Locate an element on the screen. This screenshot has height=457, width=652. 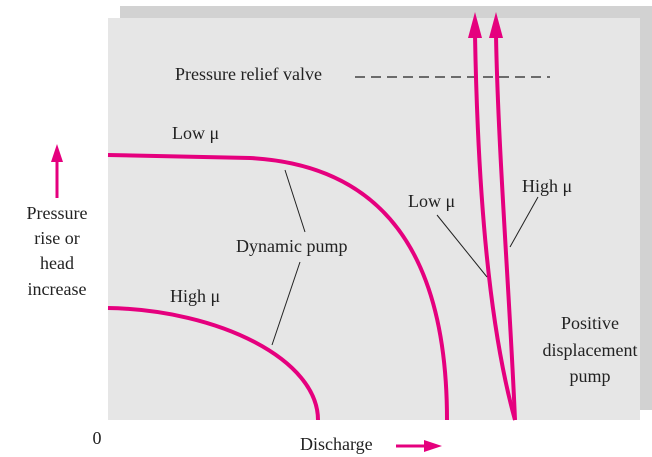
pd-low-curve is located at coordinates (495, 227).